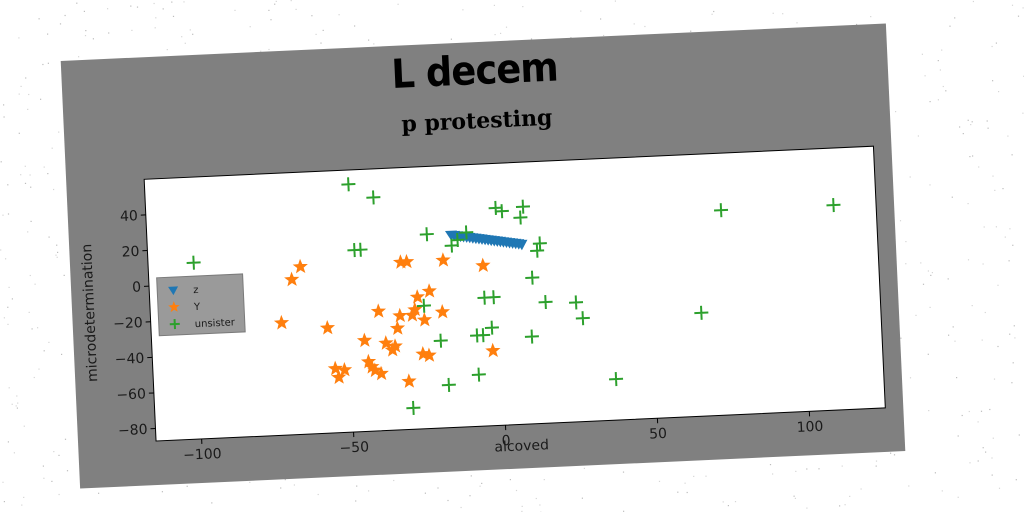  What do you see at coordinates (174, 324) in the screenshot?
I see `legend-marker-unsister` at bounding box center [174, 324].